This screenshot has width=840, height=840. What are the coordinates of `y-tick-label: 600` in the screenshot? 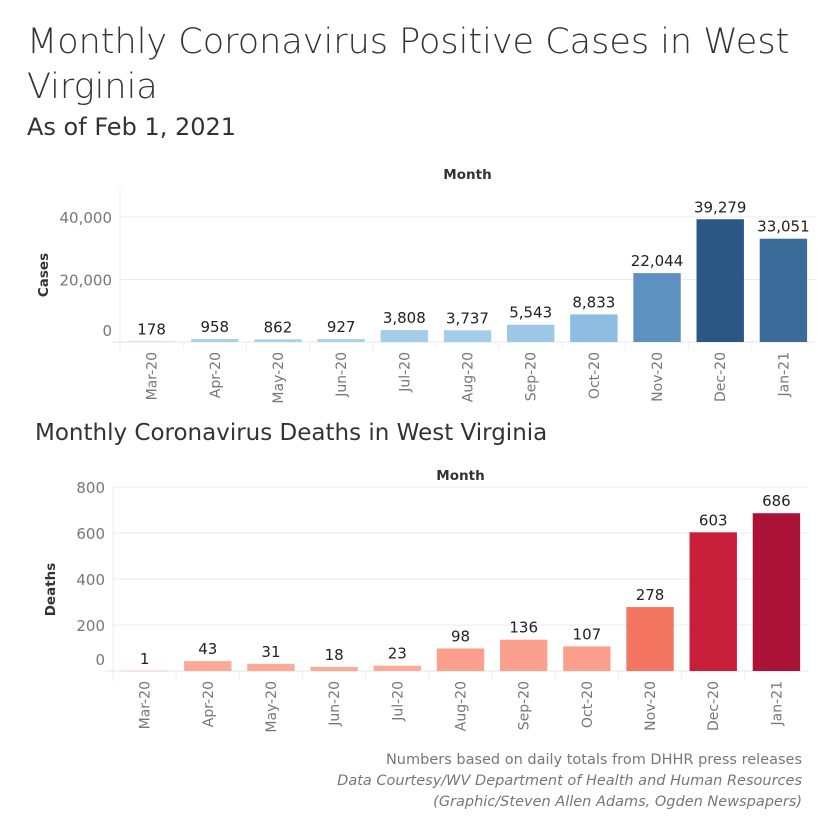 It's located at (90, 534).